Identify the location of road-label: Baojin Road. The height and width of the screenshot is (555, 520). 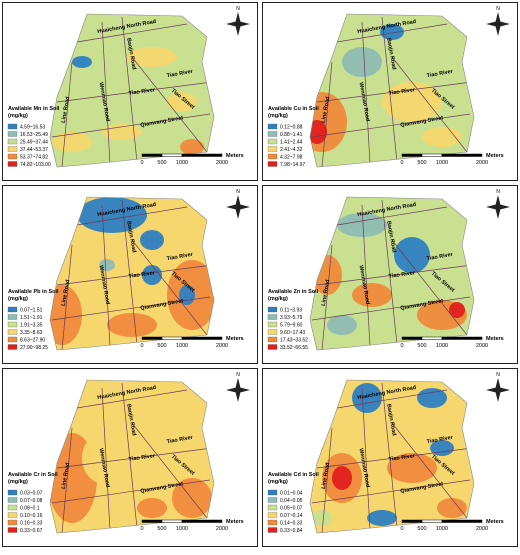
(390, 237).